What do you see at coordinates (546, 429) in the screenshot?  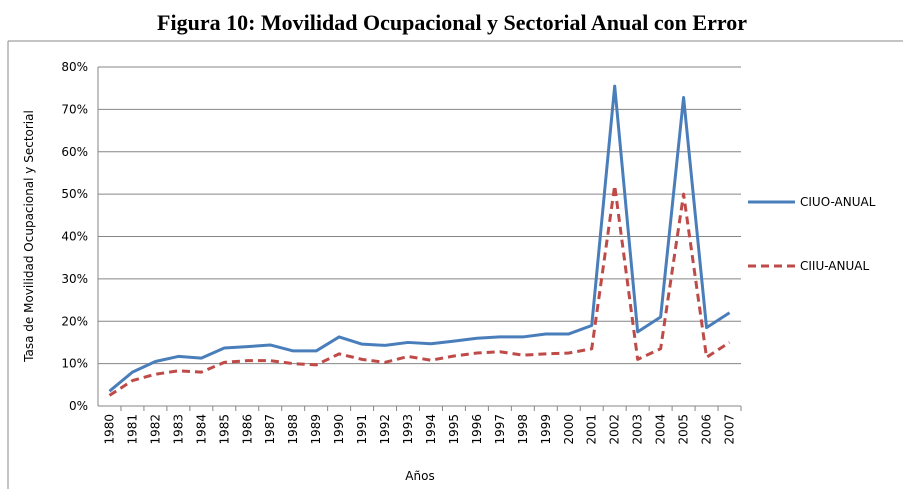 I see `x-tick-label: 1999` at bounding box center [546, 429].